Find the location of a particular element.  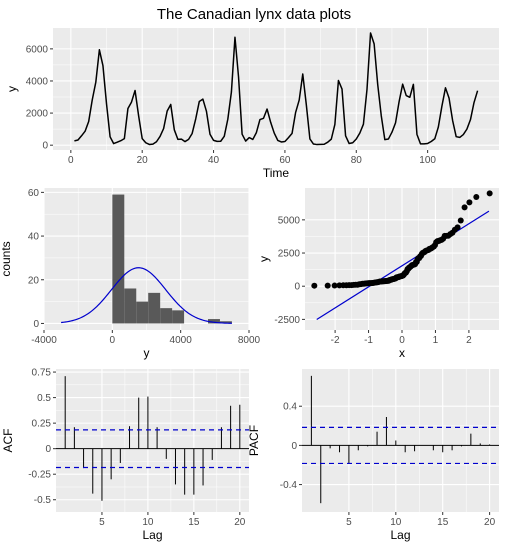

histogram-tick-label-x: -4000 is located at coordinates (44, 340).